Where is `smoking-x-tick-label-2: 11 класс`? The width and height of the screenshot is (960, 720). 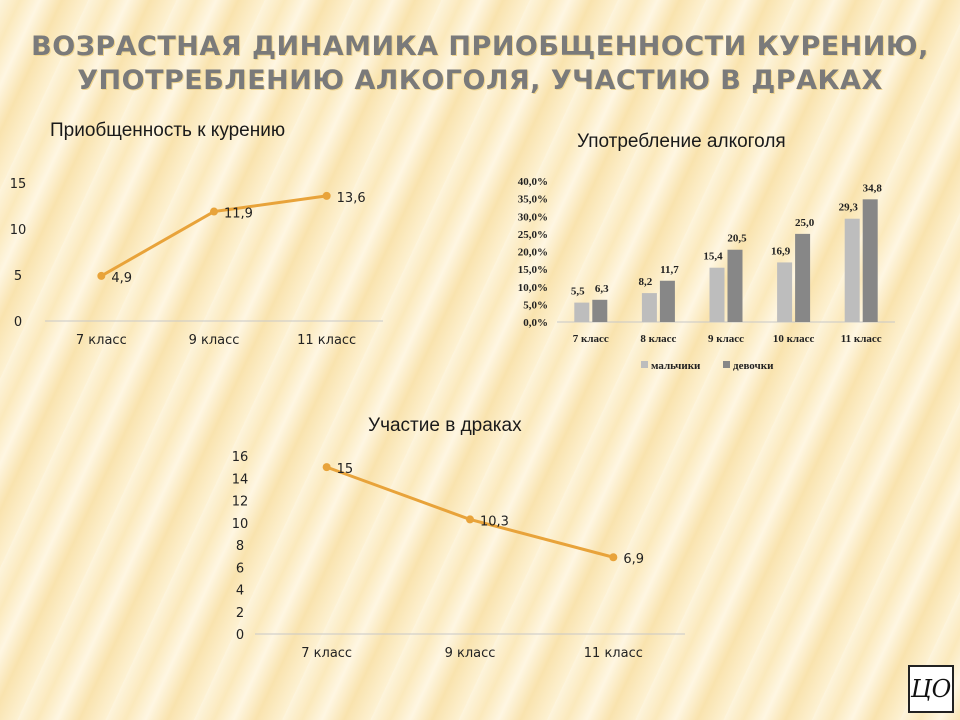 smoking-x-tick-label-2: 11 класс is located at coordinates (326, 340).